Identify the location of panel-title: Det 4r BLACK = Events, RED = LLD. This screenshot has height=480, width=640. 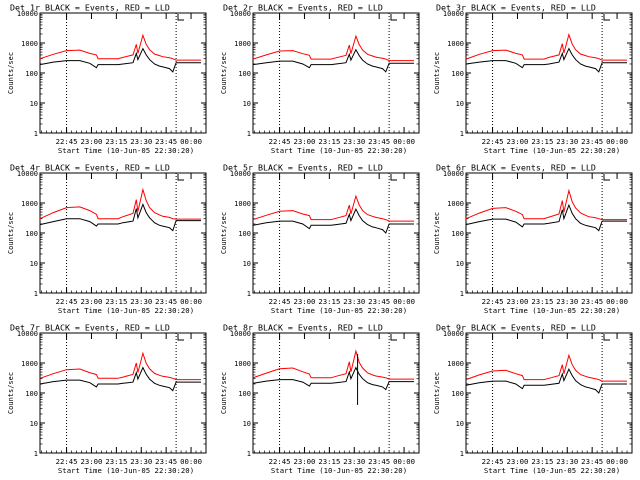
(90, 168).